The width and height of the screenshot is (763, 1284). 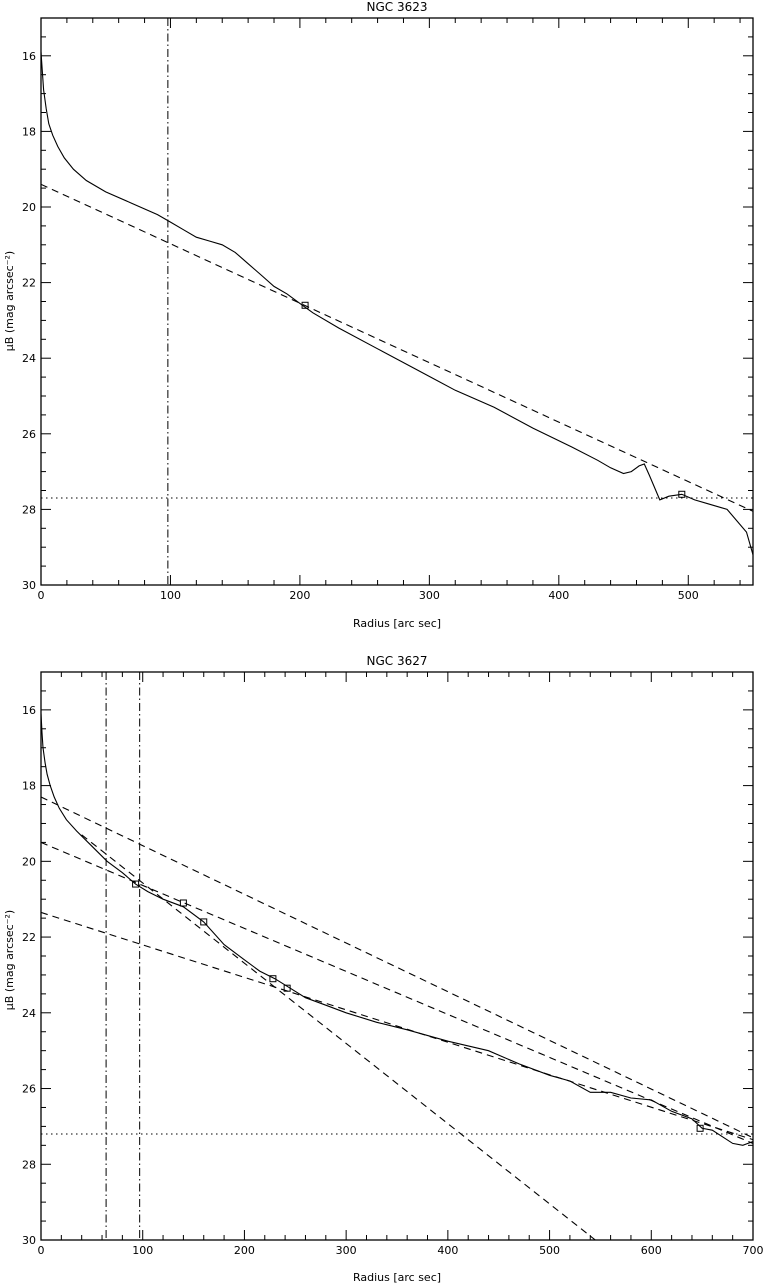 I want to click on x-tick-label: 600, so click(x=651, y=1250).